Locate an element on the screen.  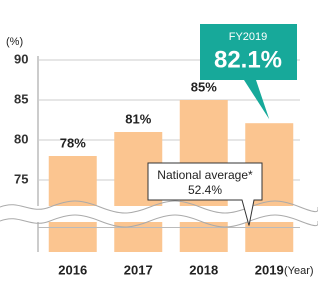
callout-label: FY2019 is located at coordinates (248, 37).